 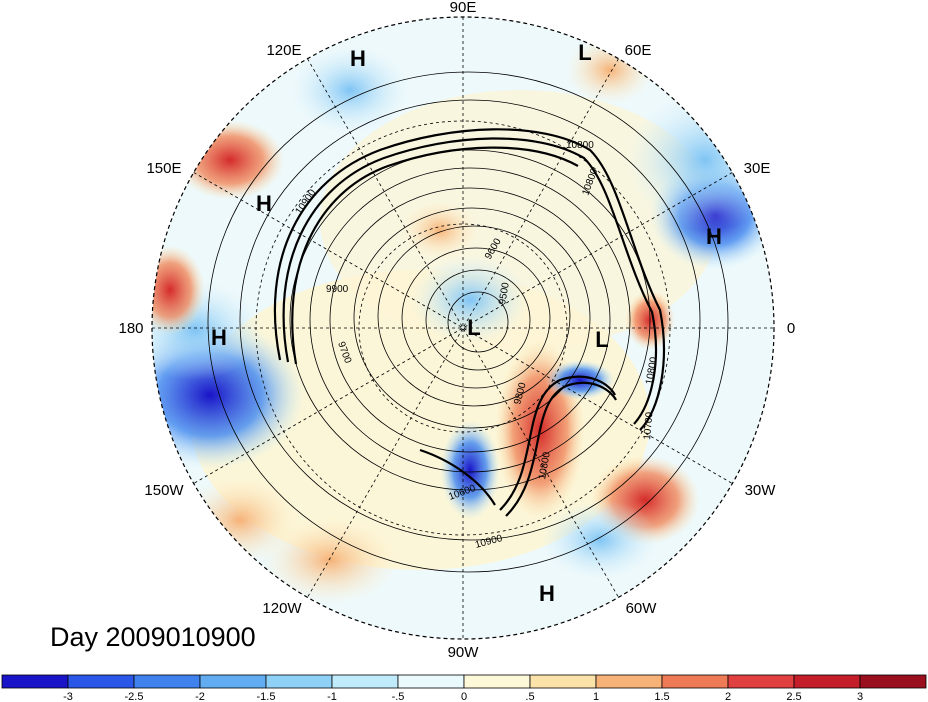 What do you see at coordinates (860, 696) in the screenshot?
I see `colorbar-tick-label: 3` at bounding box center [860, 696].